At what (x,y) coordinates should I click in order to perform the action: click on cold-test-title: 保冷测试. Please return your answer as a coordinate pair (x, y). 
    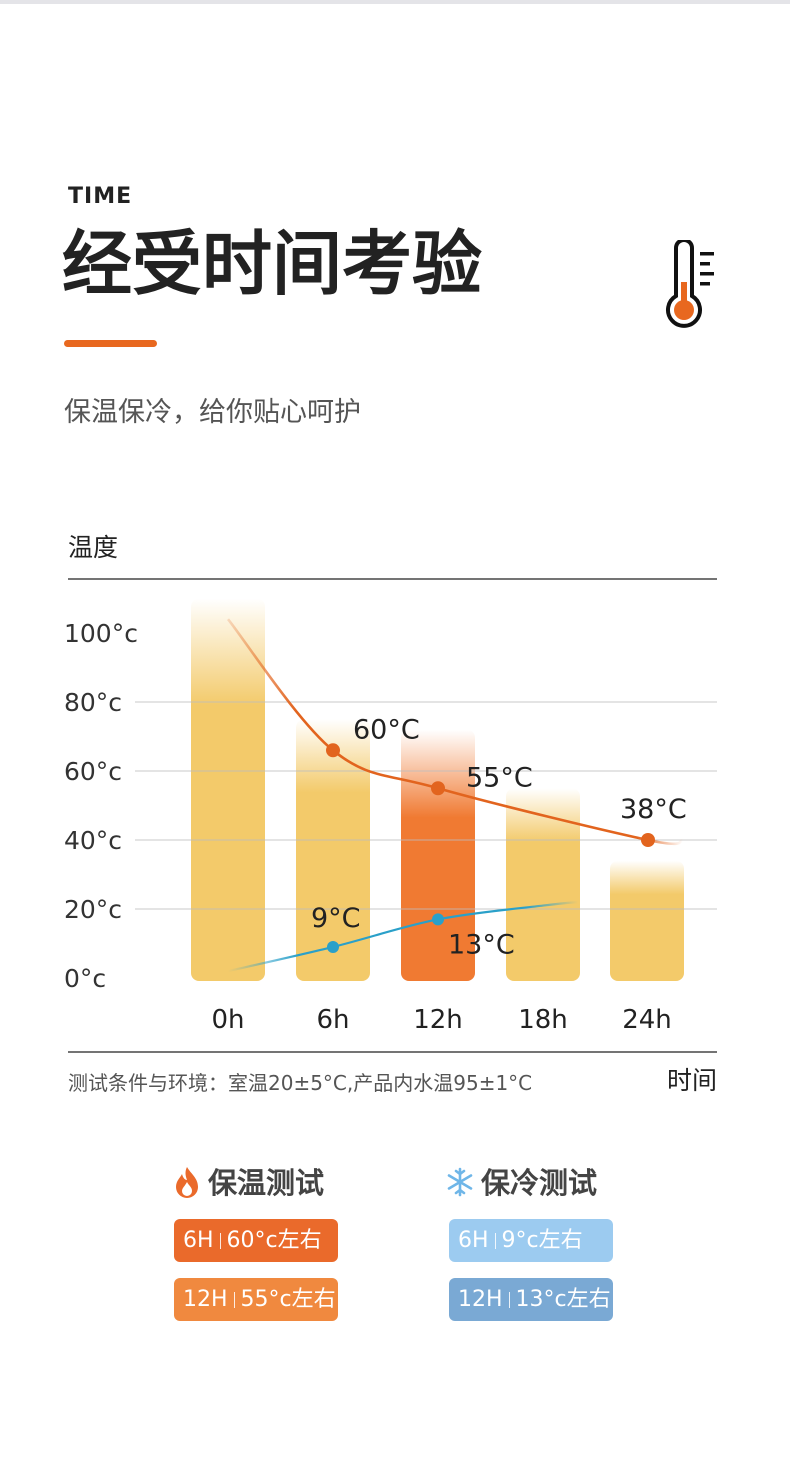
    Looking at the image, I should click on (539, 1183).